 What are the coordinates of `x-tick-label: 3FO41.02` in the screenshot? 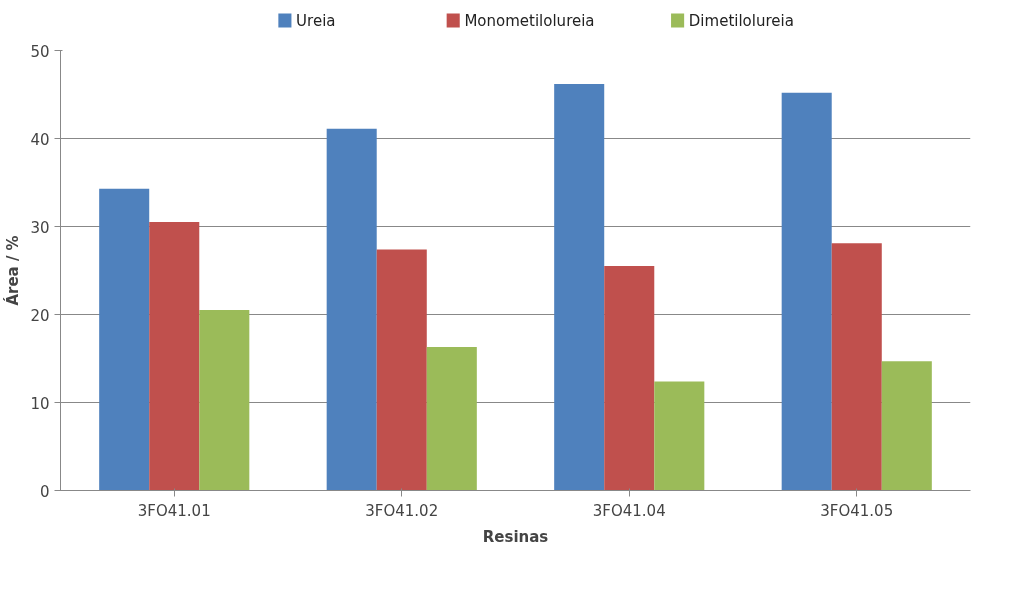 It's located at (402, 510).